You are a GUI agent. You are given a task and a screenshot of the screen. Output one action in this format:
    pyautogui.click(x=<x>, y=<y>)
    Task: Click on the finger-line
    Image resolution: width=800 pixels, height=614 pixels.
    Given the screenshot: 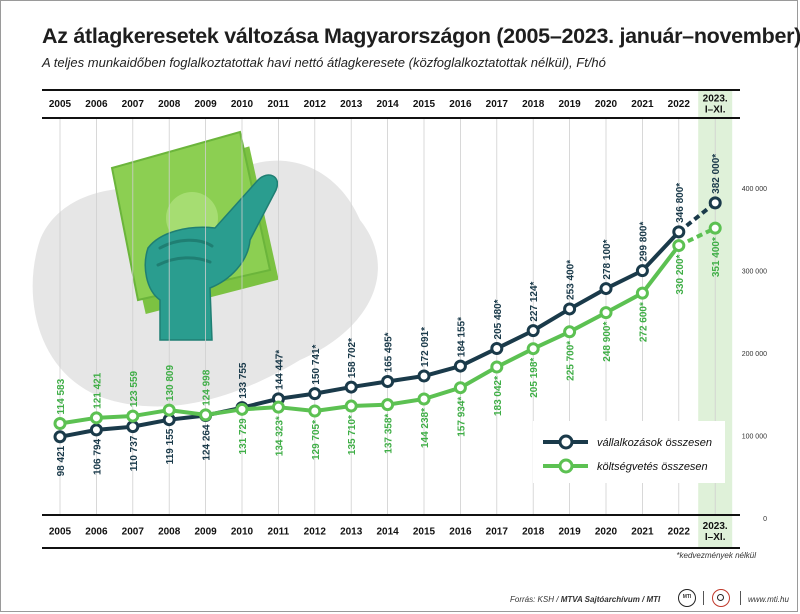 What is the action you would take?
    pyautogui.click(x=184, y=261)
    